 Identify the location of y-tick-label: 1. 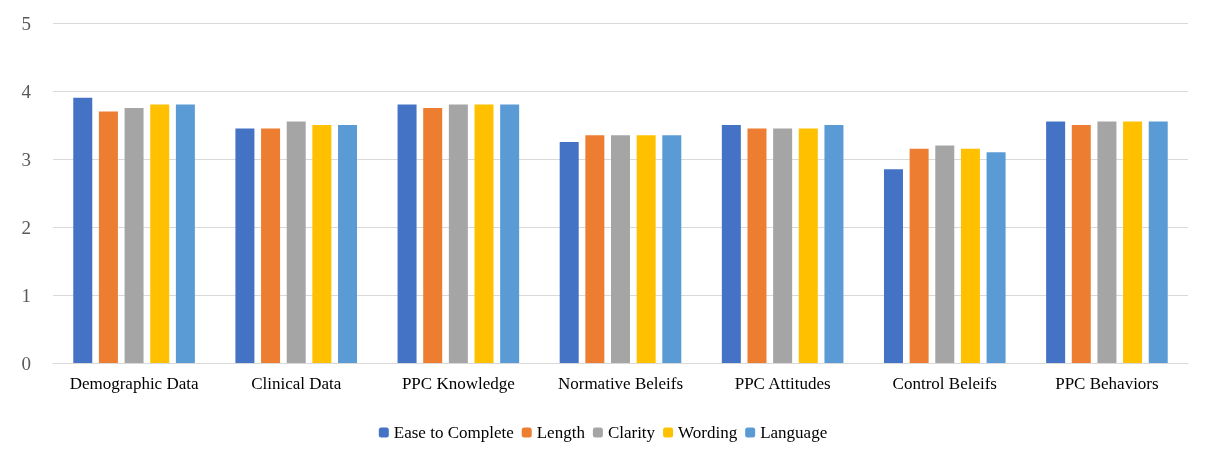
(26, 295).